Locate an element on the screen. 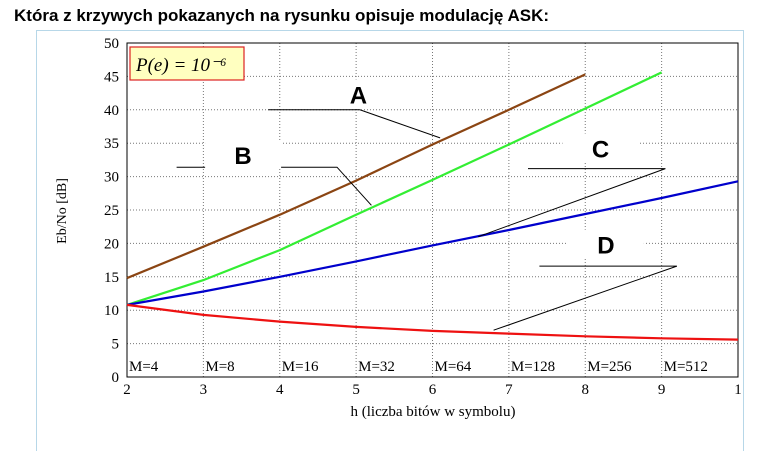  m-label: M=4 is located at coordinates (144, 367).